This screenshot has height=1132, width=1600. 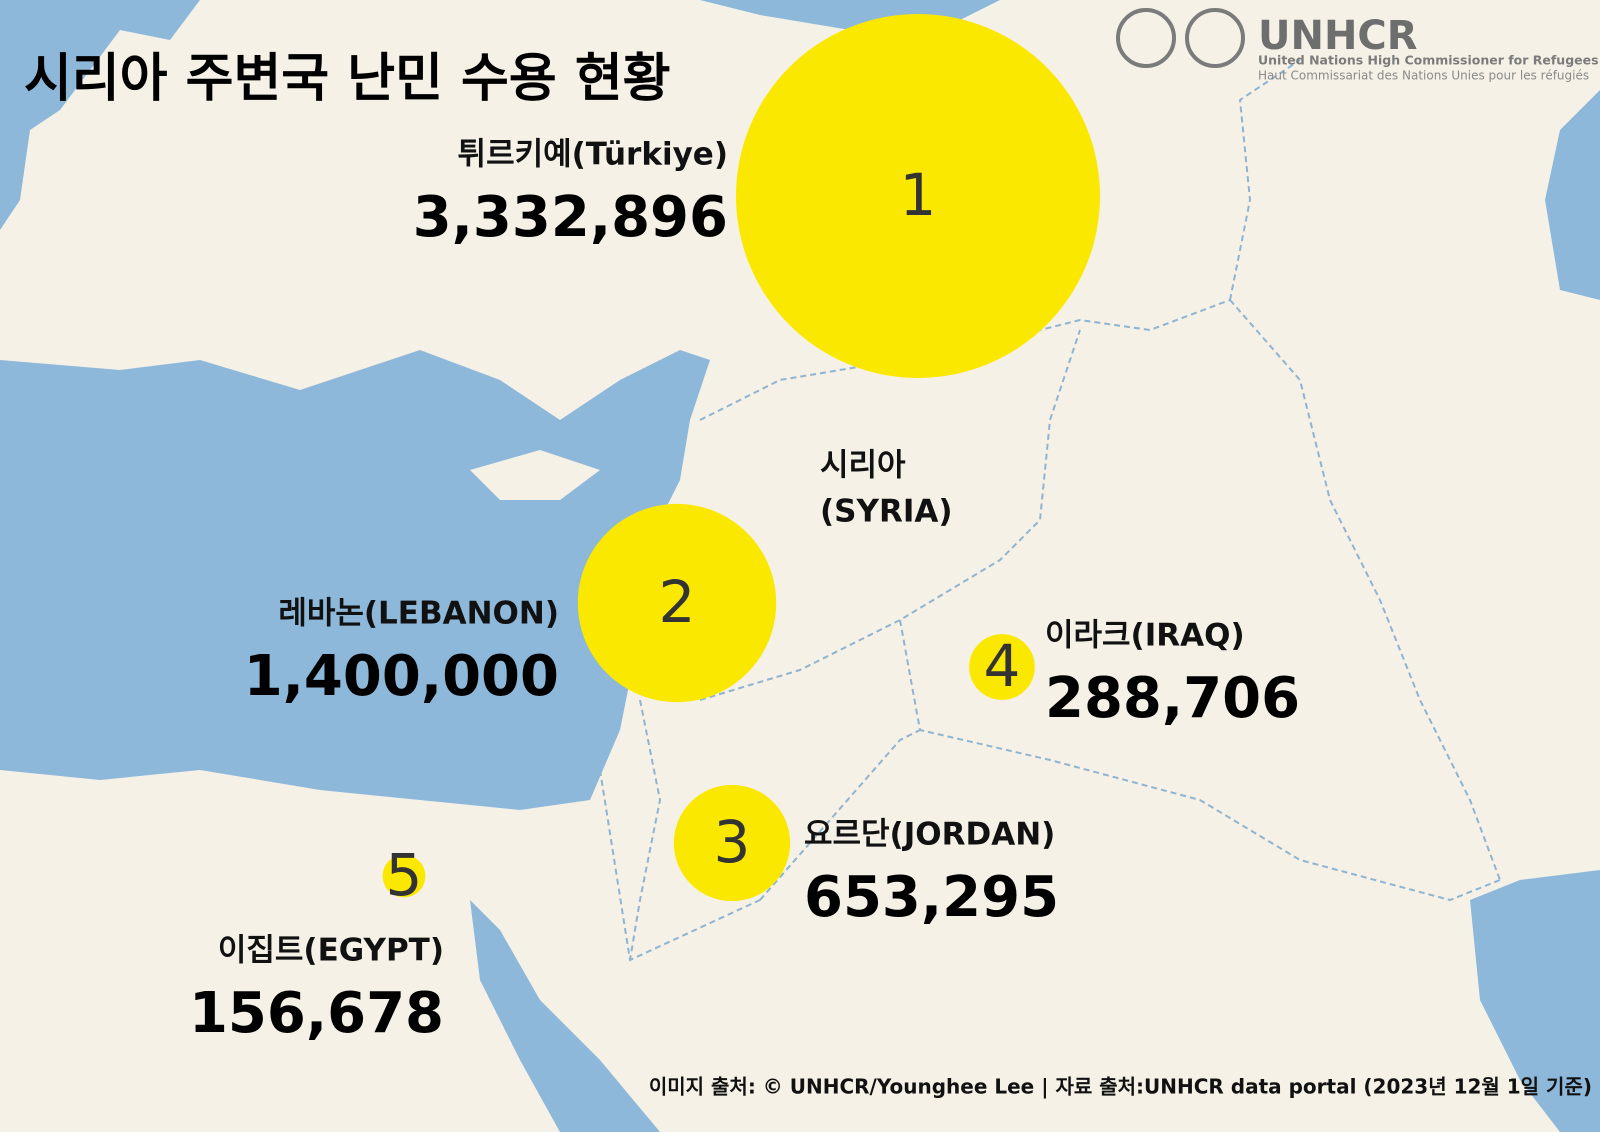 I want to click on rank: 5, so click(x=404, y=875).